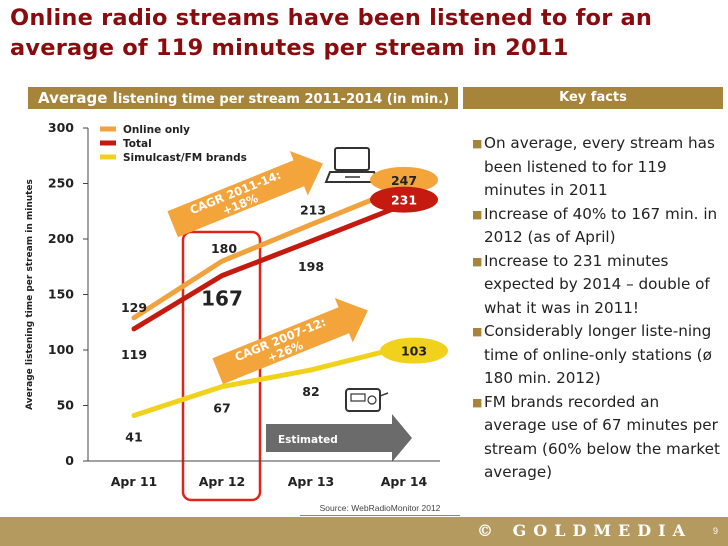 This screenshot has height=546, width=728. Describe the element at coordinates (78, 98) in the screenshot. I see `chart-header-prefix: Average l` at that location.